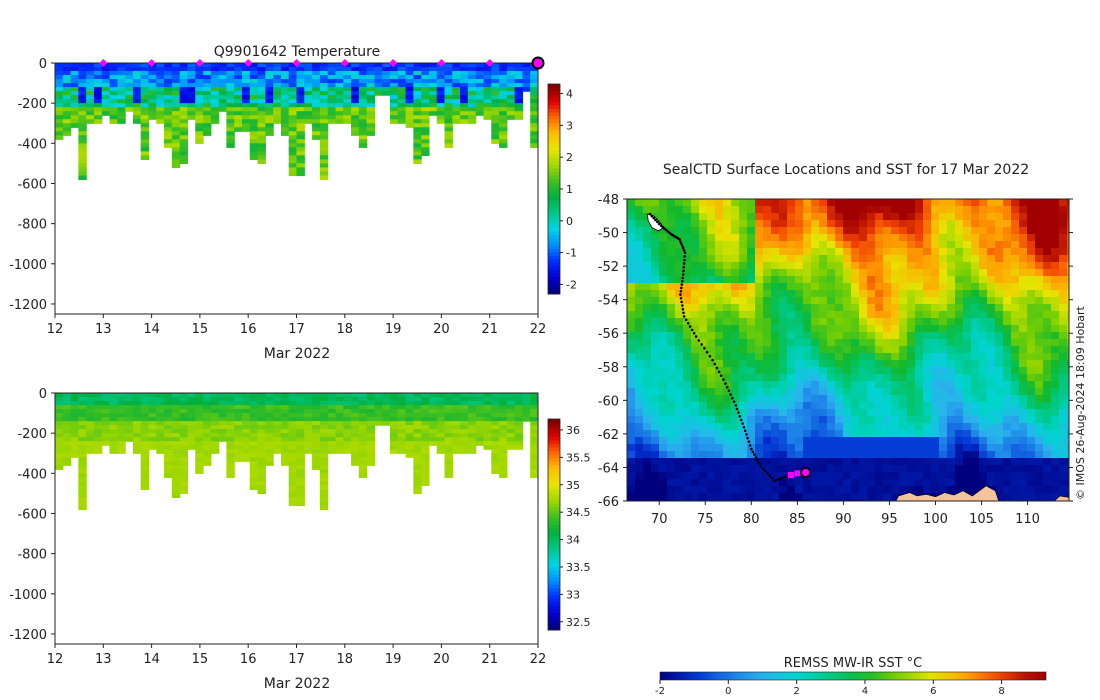  I want to click on x-tick-label: 17, so click(296, 329).